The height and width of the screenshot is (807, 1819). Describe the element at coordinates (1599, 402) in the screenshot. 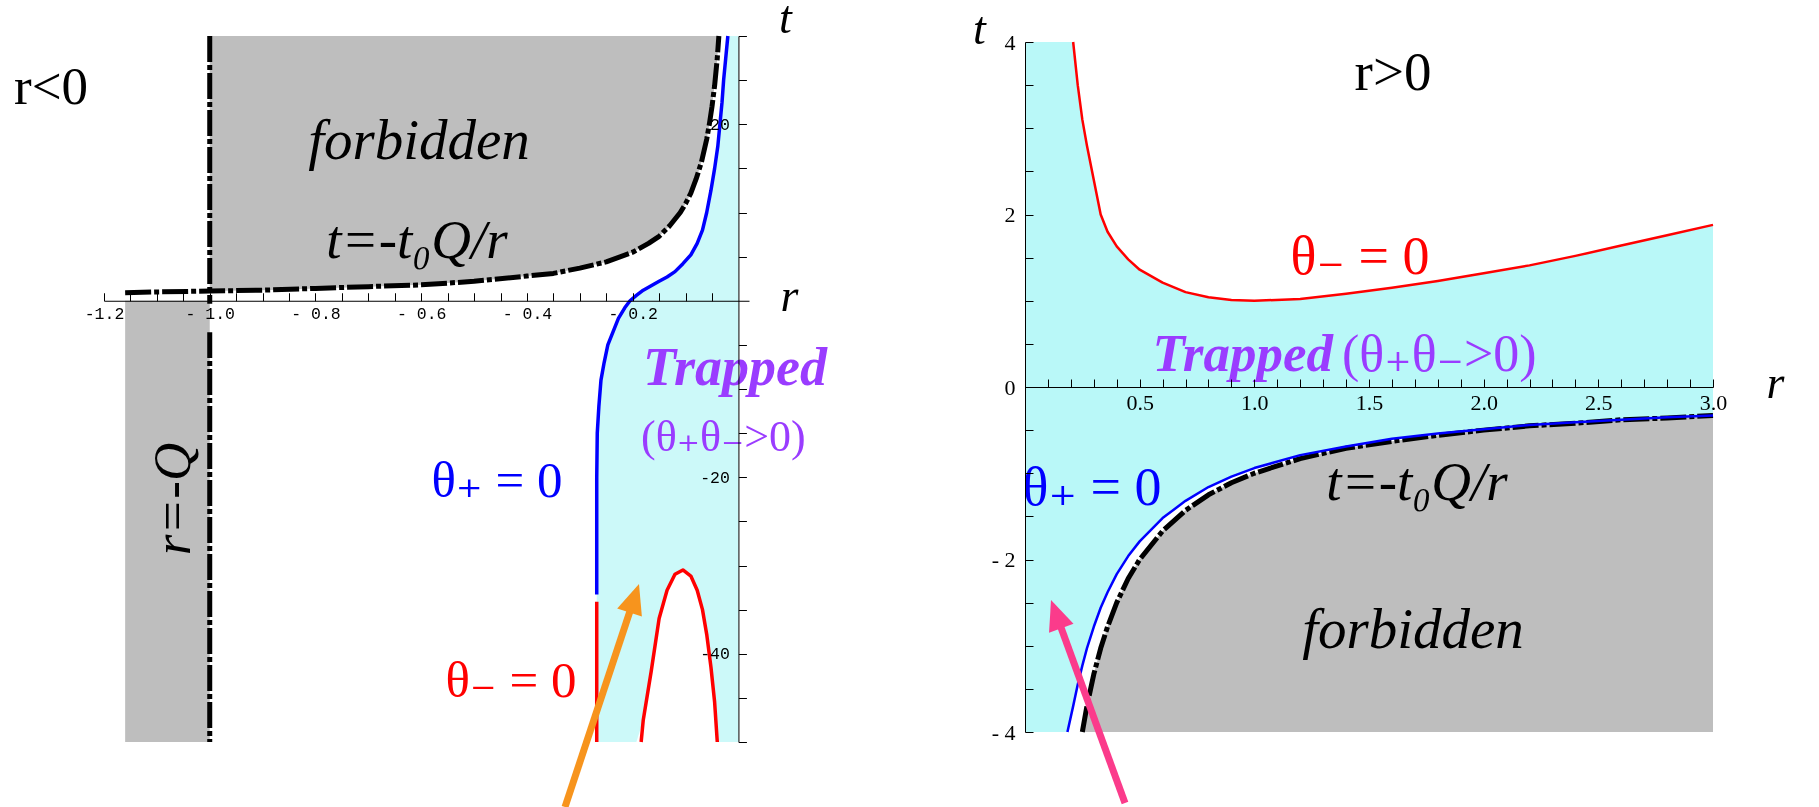

I see `x-tick-label: 2.5` at that location.